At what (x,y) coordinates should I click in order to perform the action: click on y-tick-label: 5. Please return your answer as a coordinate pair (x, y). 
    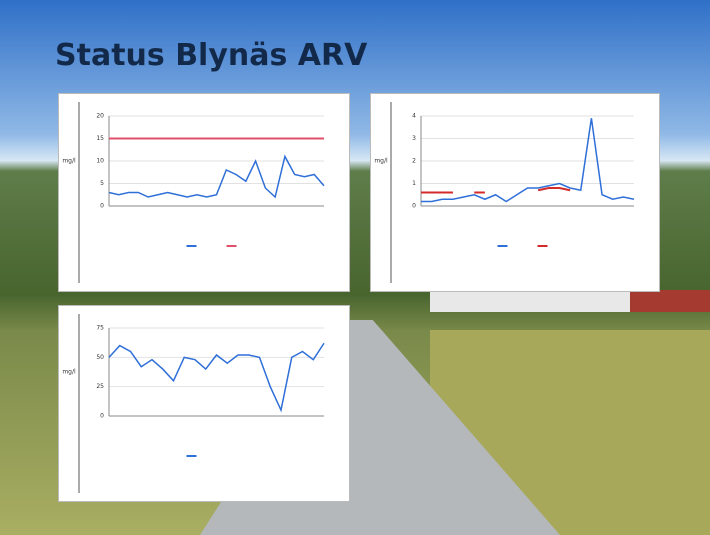
    Looking at the image, I should click on (102, 183).